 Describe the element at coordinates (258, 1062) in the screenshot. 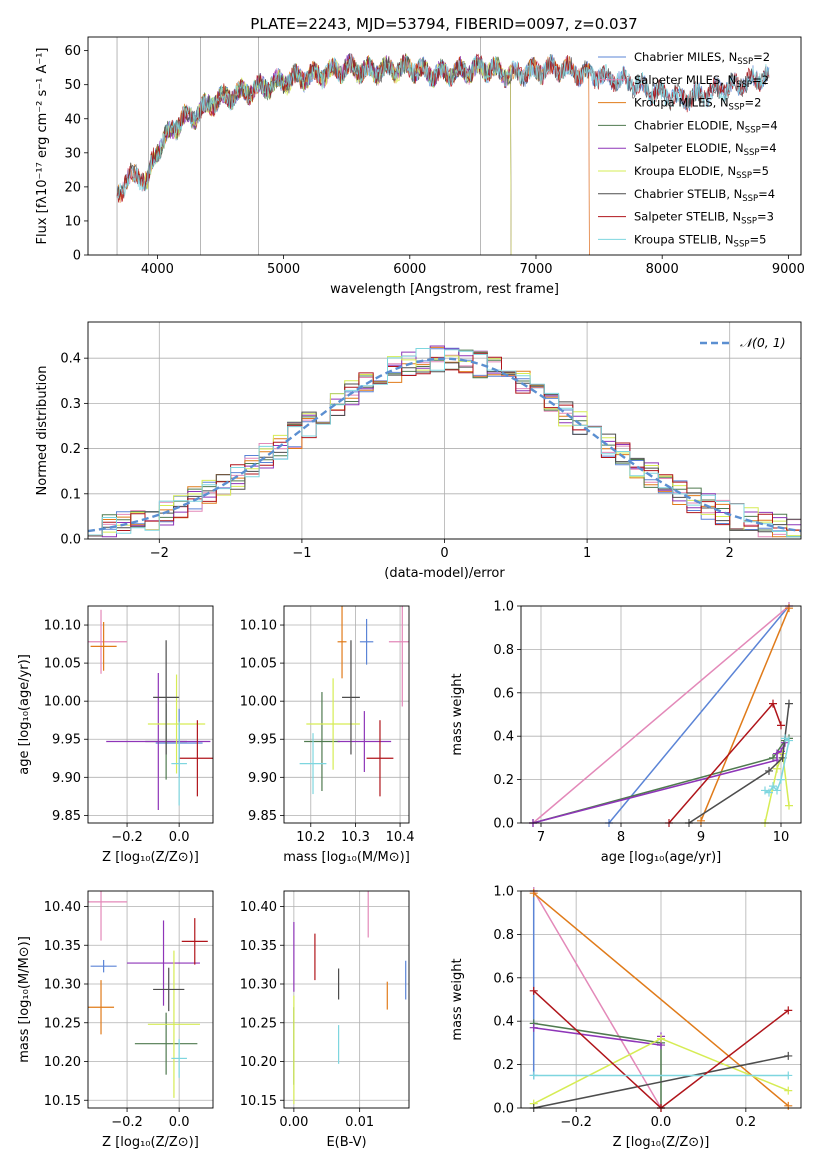

I see `y-tick-label: 10.20` at that location.